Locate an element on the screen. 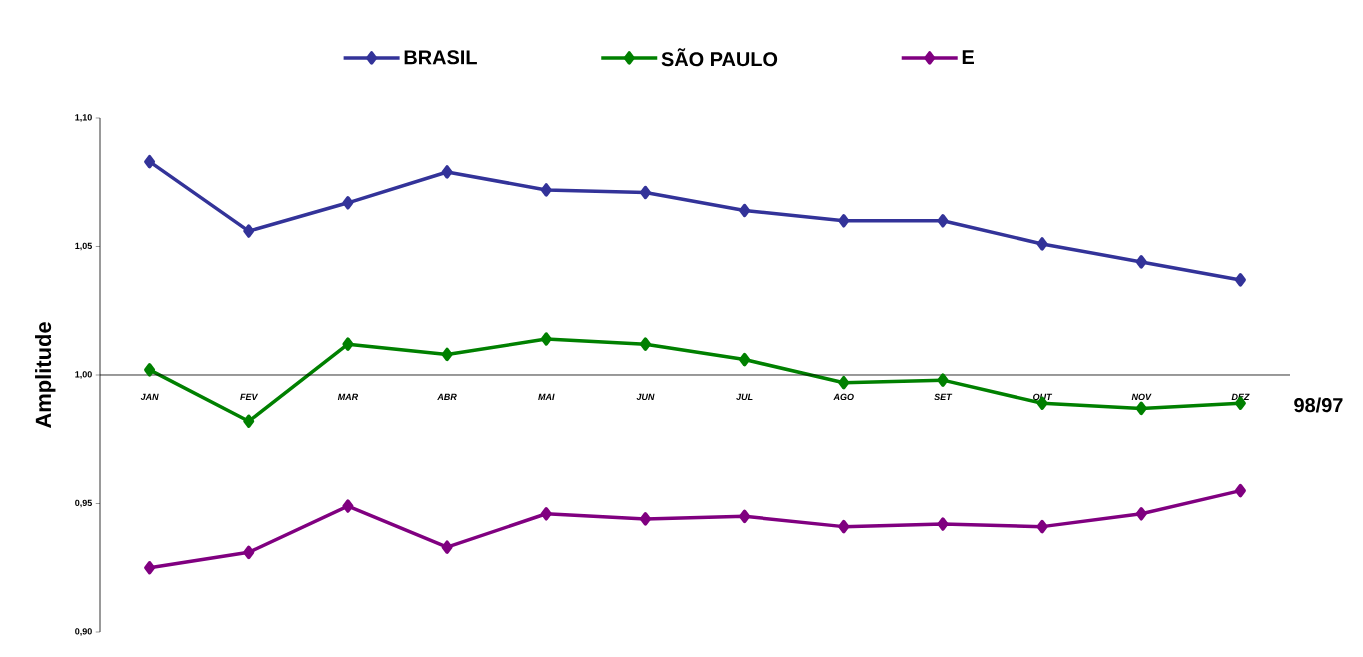 The width and height of the screenshot is (1363, 657). x-tick-label: MAR is located at coordinates (348, 396).